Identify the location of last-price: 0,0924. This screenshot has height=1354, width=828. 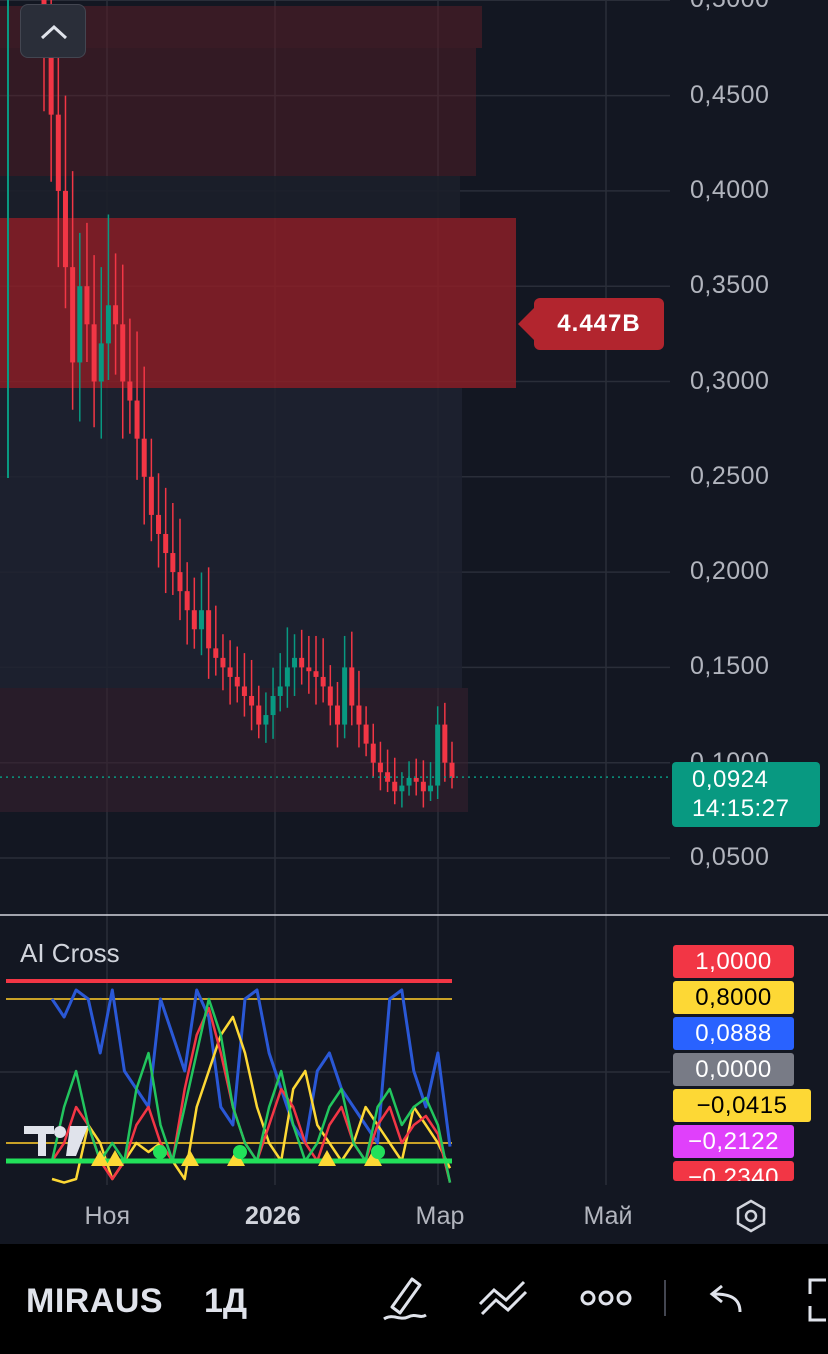
(730, 779).